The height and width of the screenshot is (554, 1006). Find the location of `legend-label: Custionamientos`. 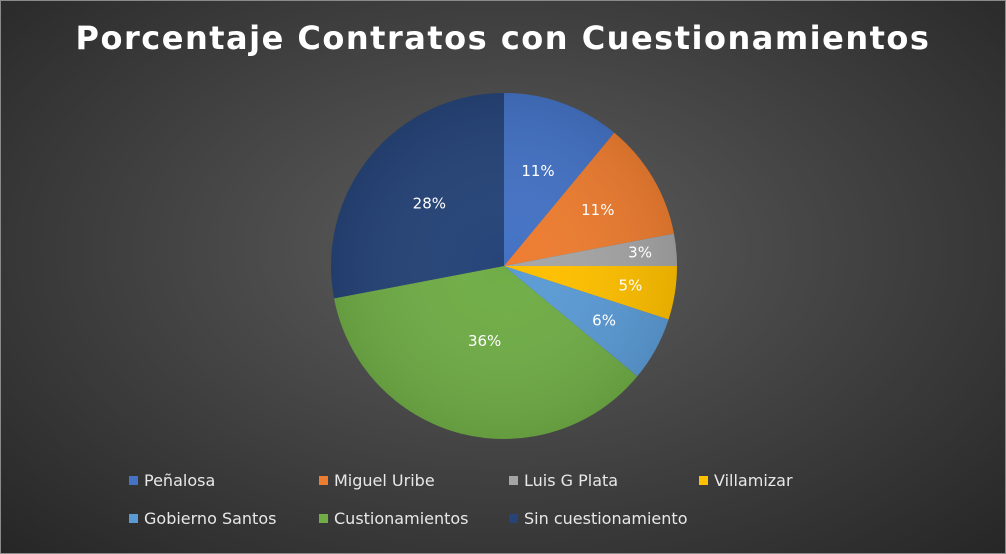

legend-label: Custionamientos is located at coordinates (401, 518).